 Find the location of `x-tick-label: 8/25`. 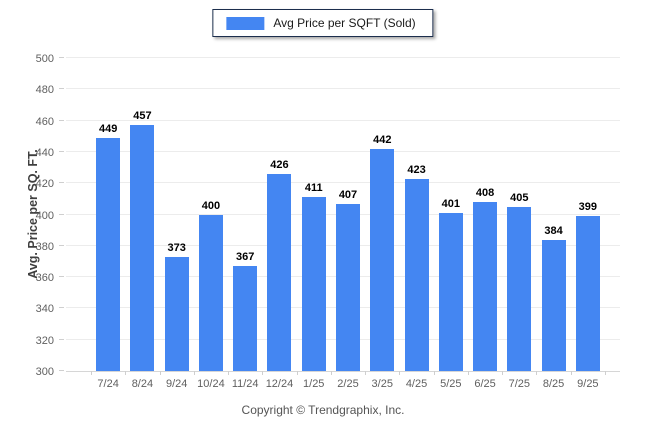

x-tick-label: 8/25 is located at coordinates (553, 384).